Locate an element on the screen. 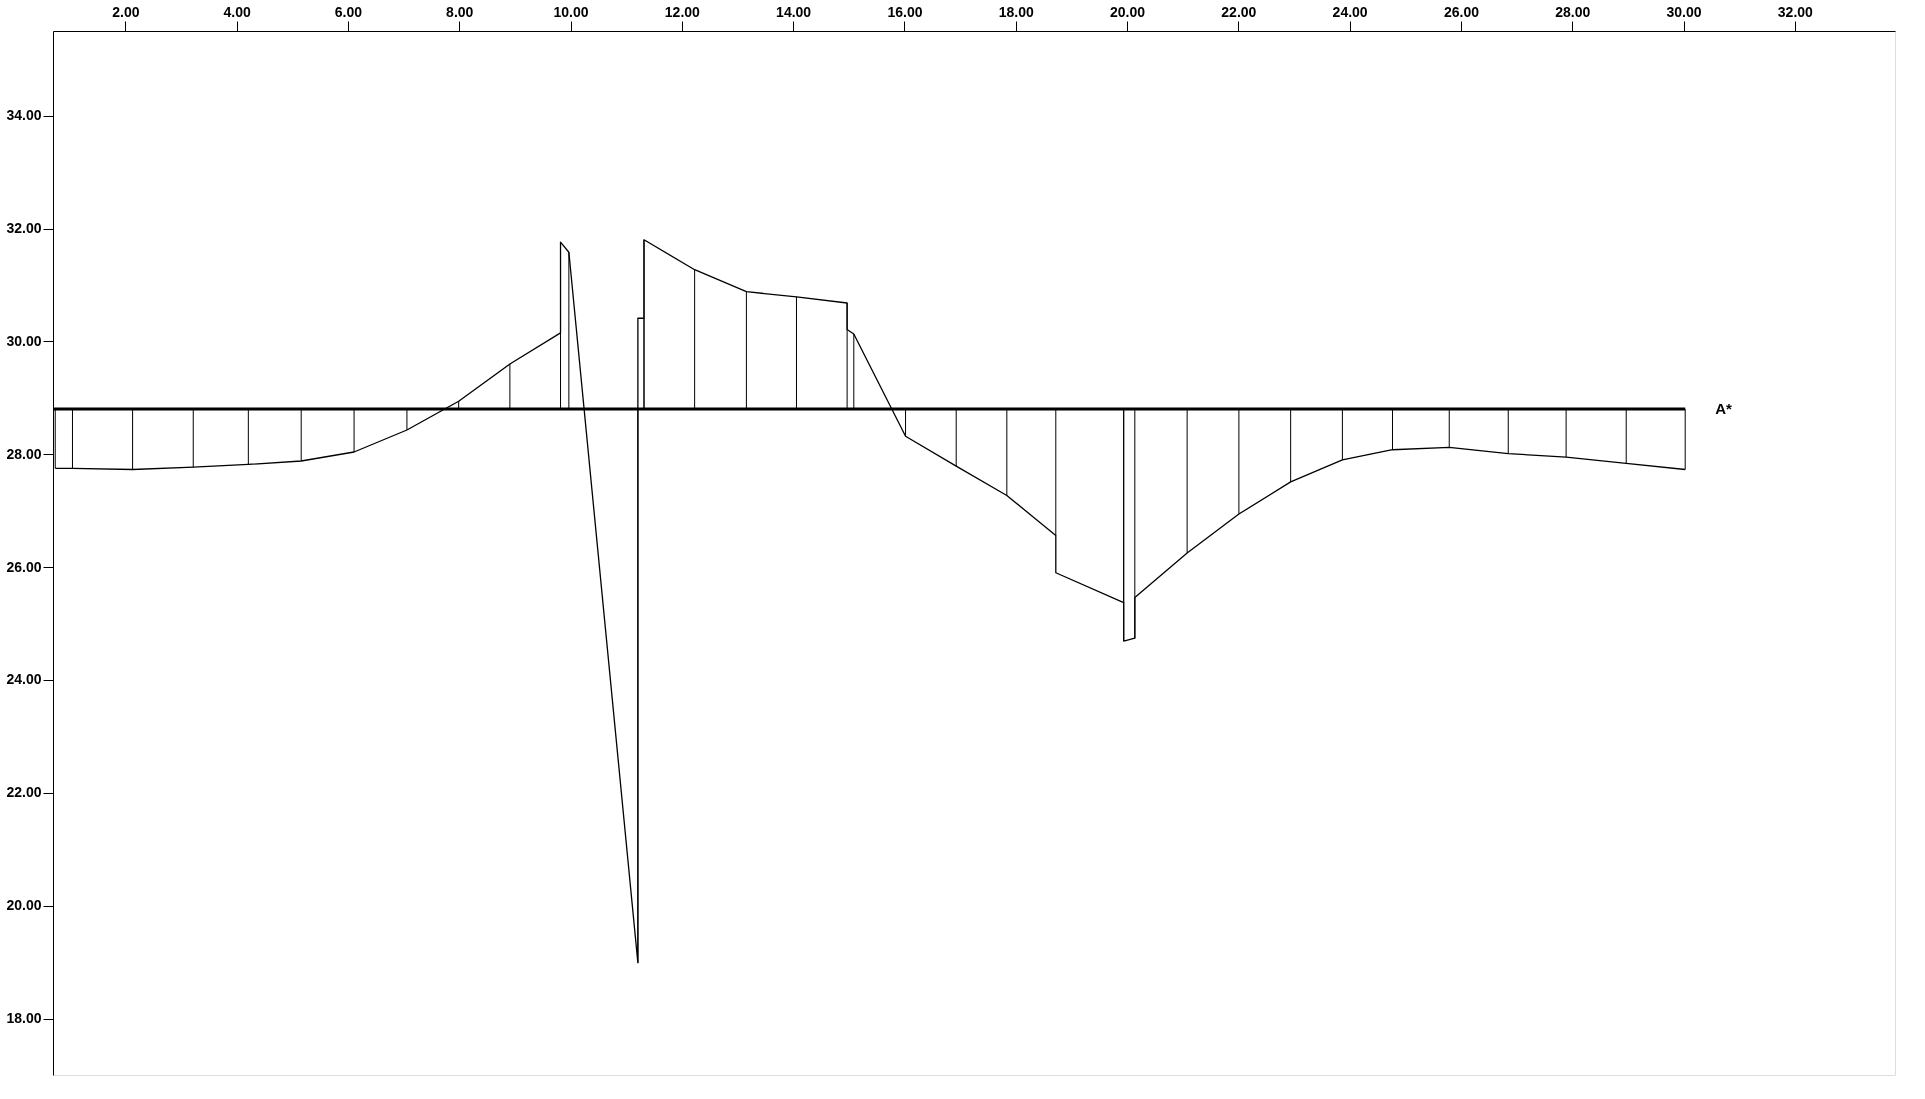  x-tick-label: 20.00 is located at coordinates (1128, 11).